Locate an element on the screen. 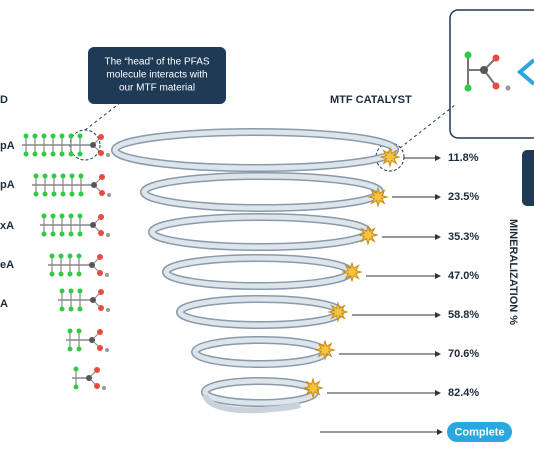 This screenshot has height=462, width=534. axis-label: MINERALIZATION % is located at coordinates (513, 272).